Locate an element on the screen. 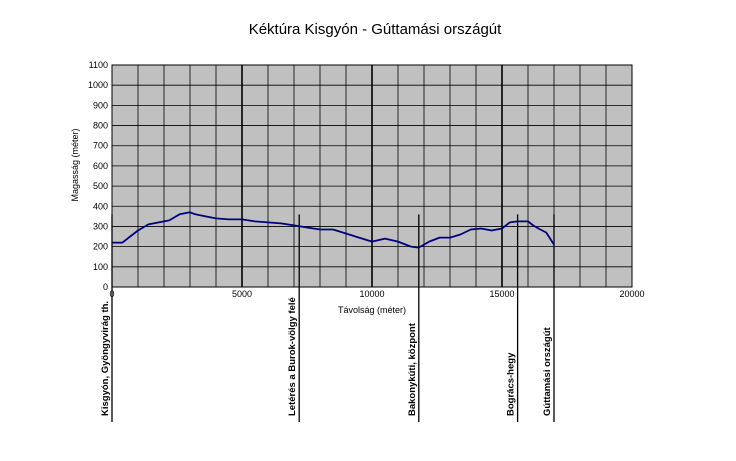 The height and width of the screenshot is (461, 736). y-tick-label: 500 is located at coordinates (100, 186).